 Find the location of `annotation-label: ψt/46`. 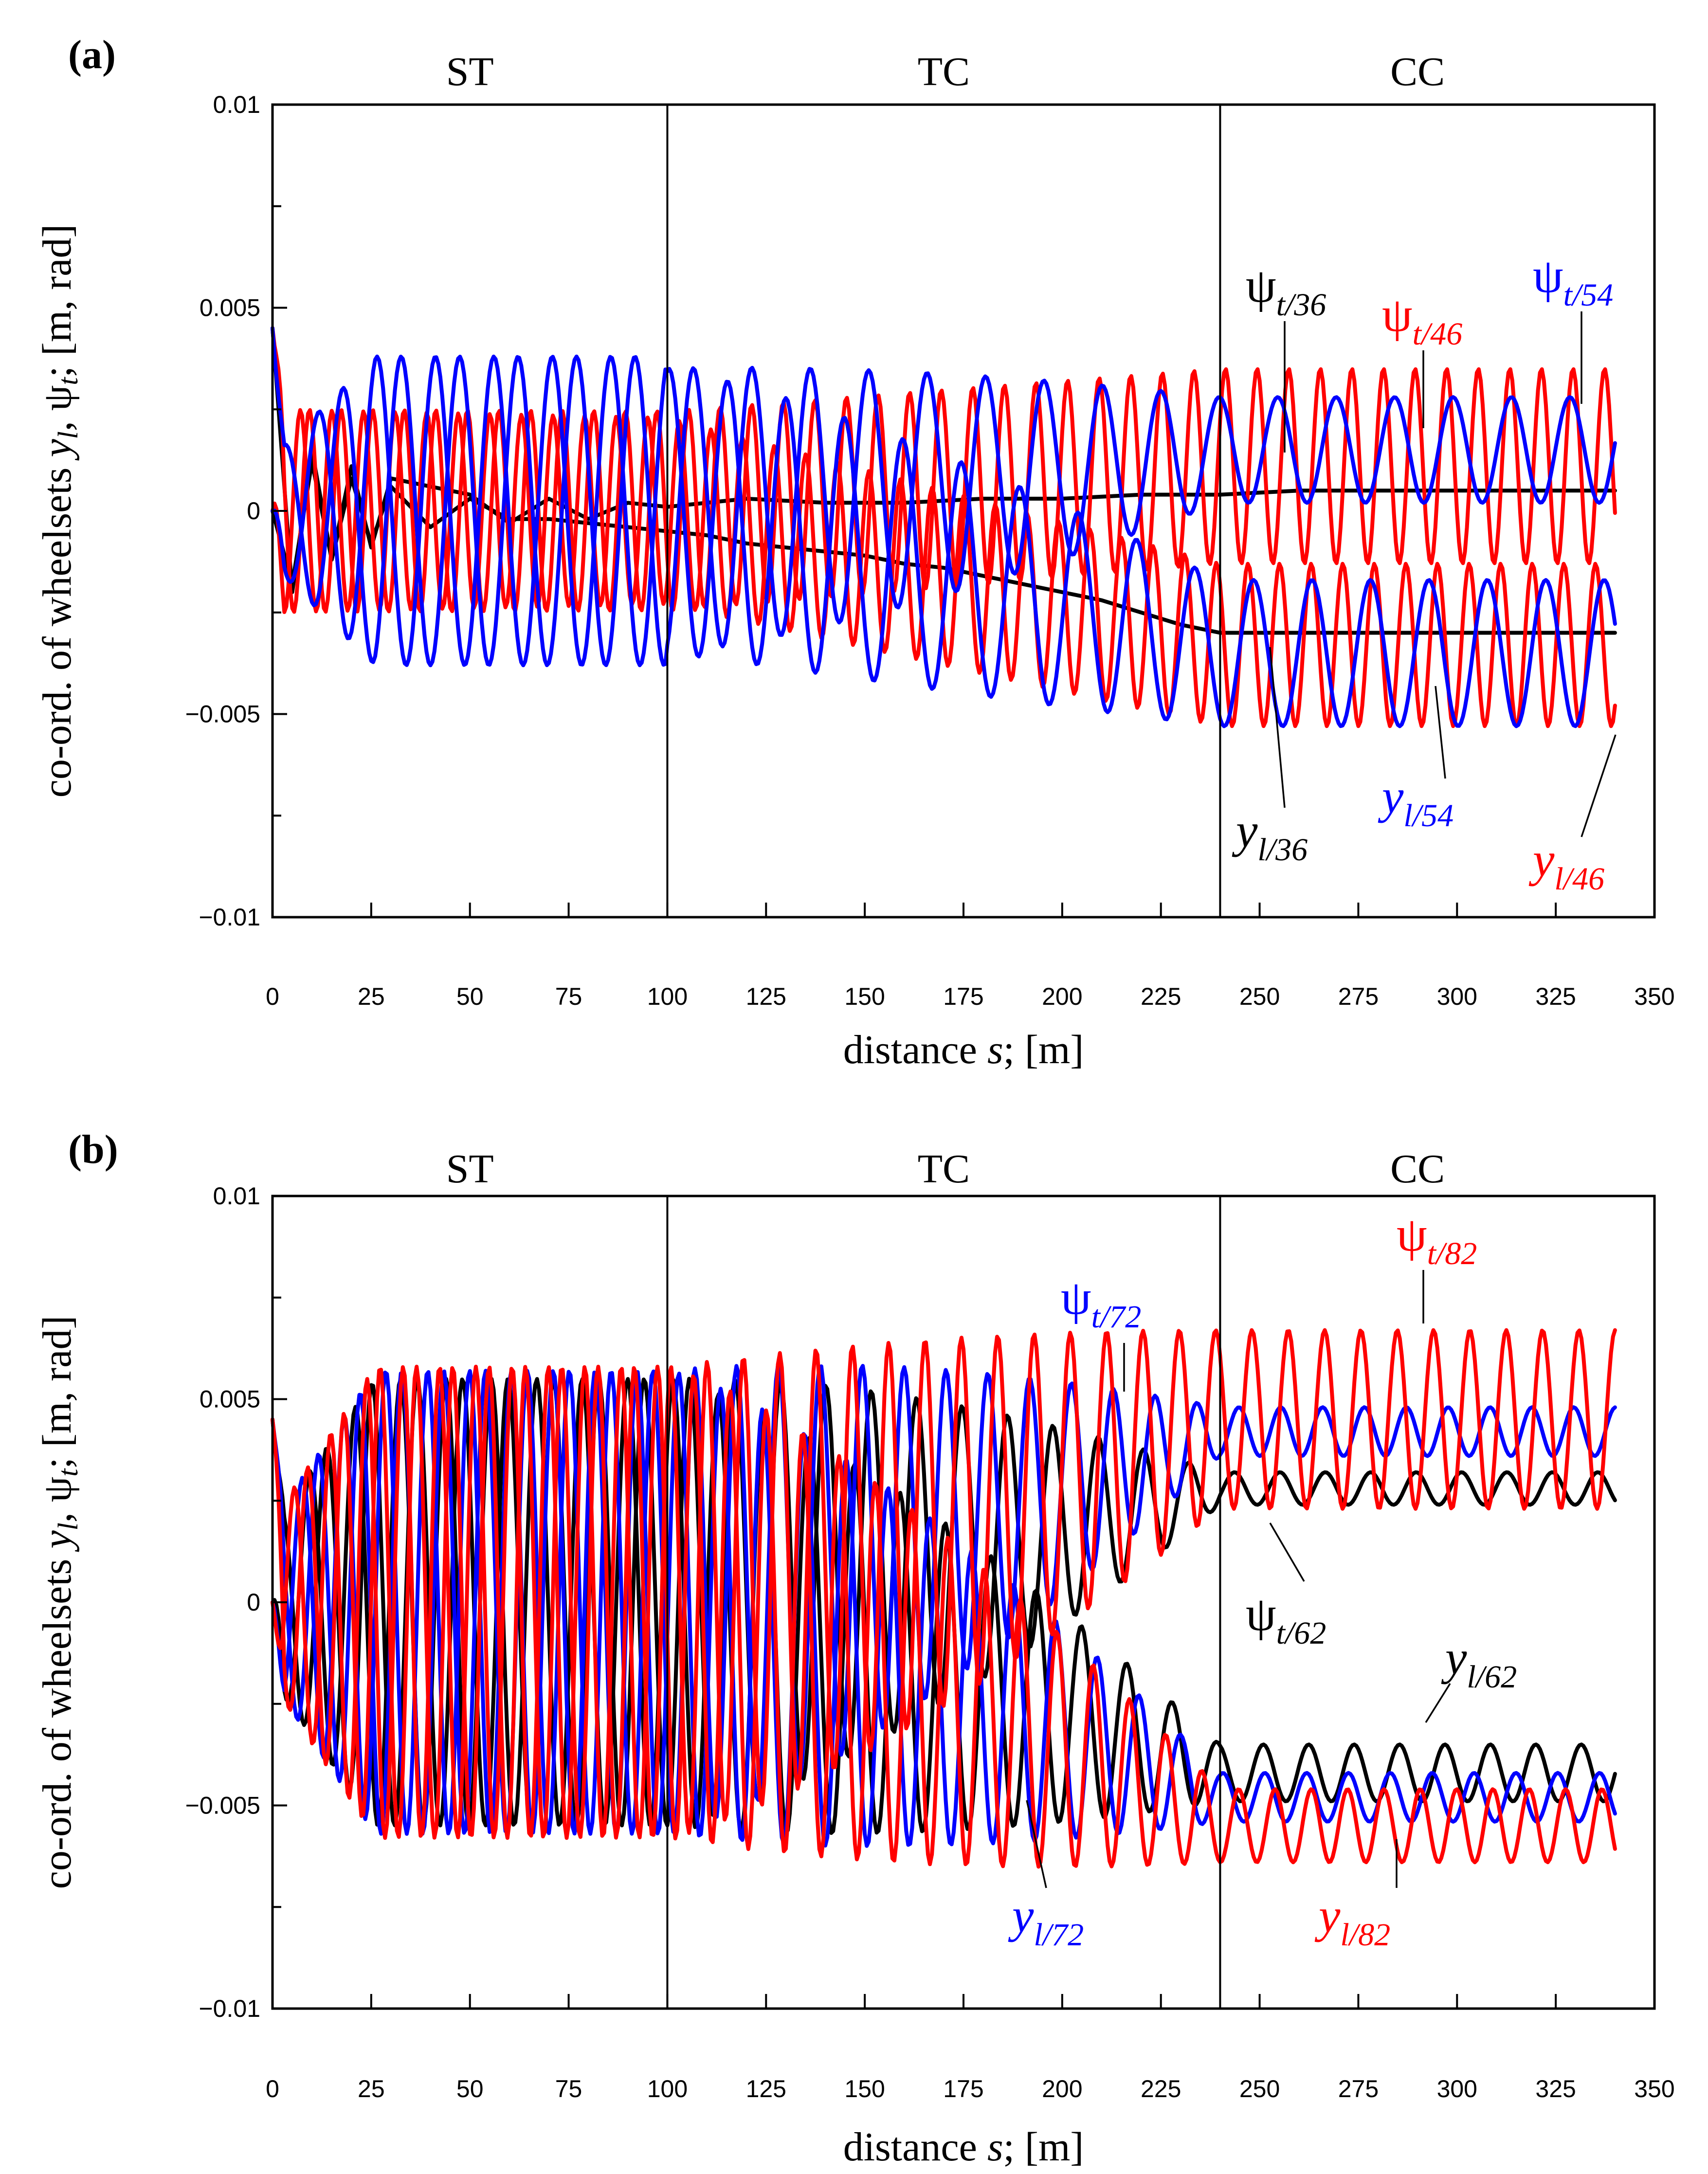

annotation-label: ψt/46 is located at coordinates (1422, 320).